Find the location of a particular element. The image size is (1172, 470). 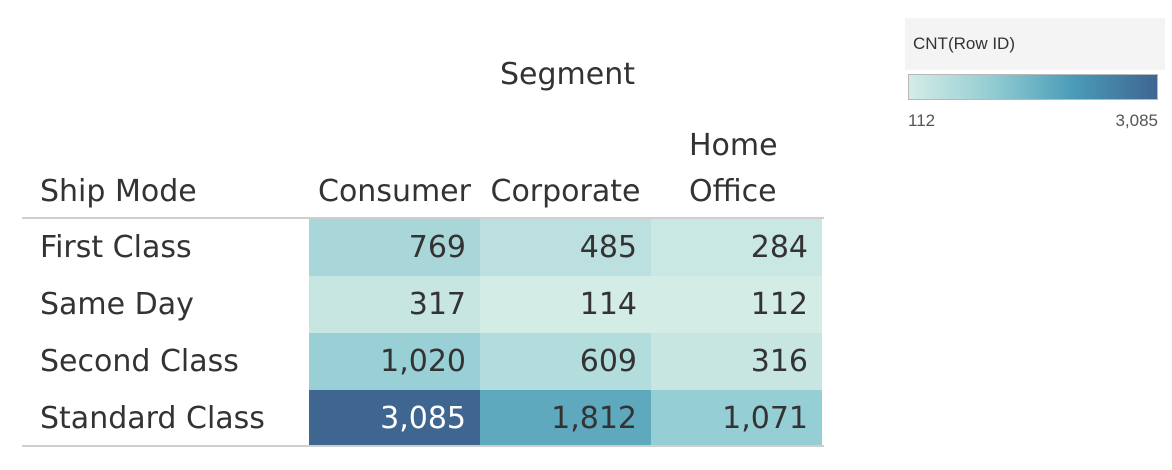

heatmap-cell: 1,812 is located at coordinates (565, 418).